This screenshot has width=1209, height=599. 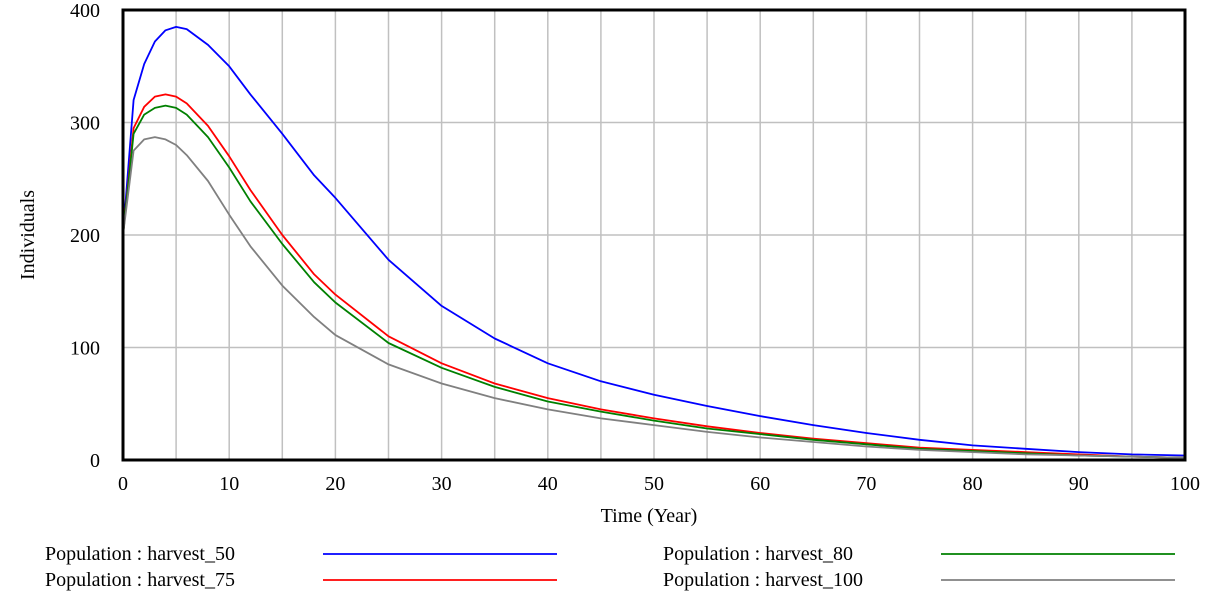 I want to click on x-tick-label: 40, so click(x=548, y=484).